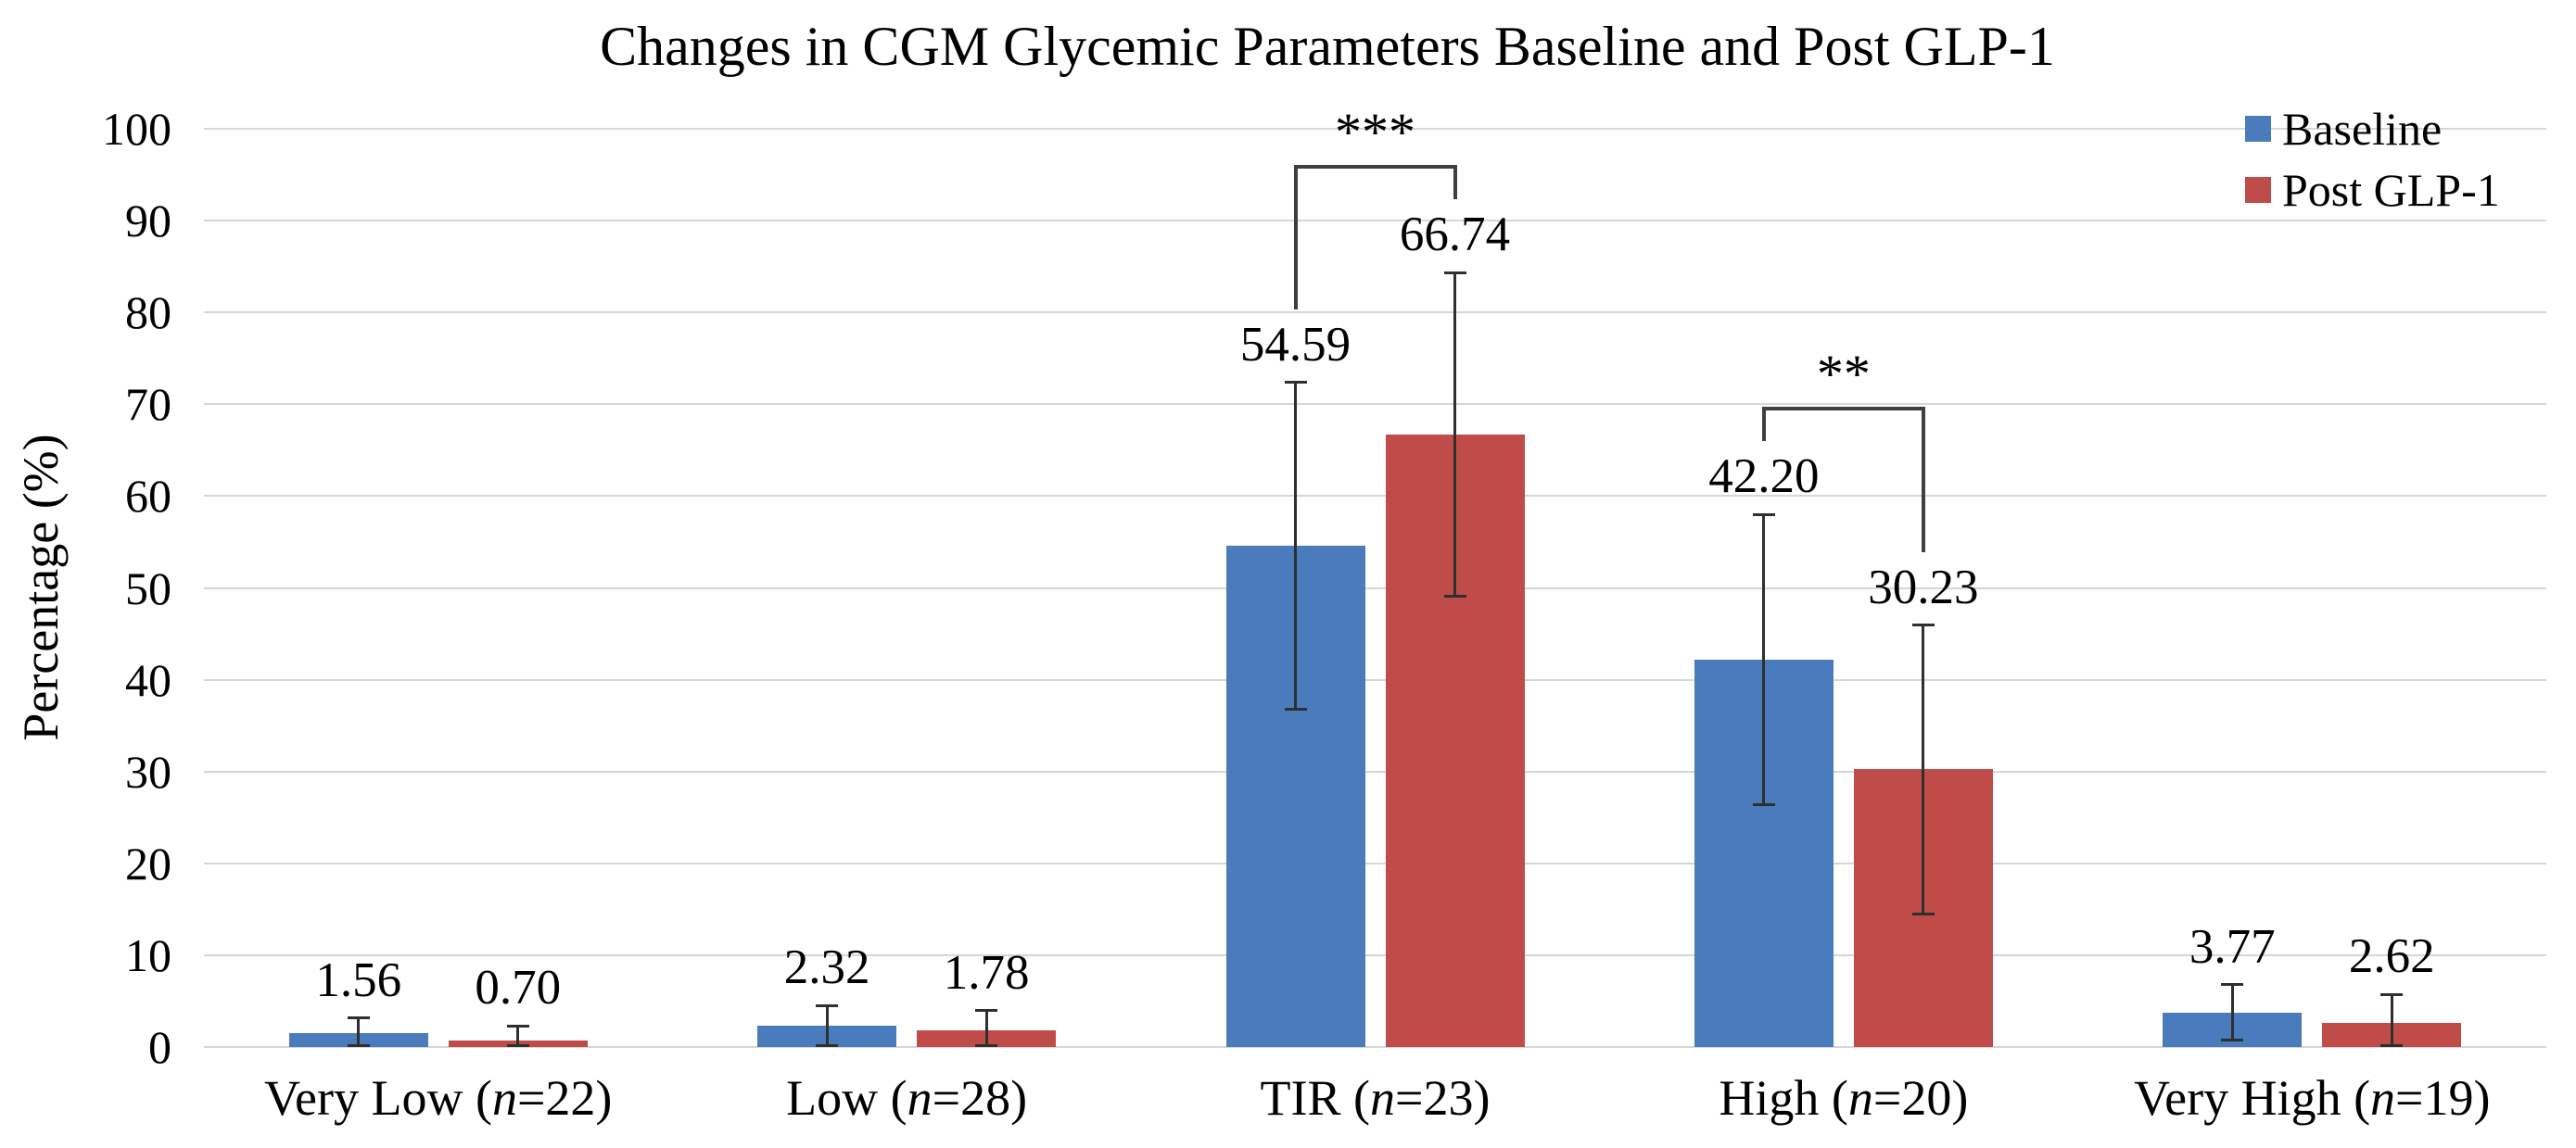 The width and height of the screenshot is (2576, 1148). What do you see at coordinates (2258, 129) in the screenshot?
I see `baseline-color-swatch-icon` at bounding box center [2258, 129].